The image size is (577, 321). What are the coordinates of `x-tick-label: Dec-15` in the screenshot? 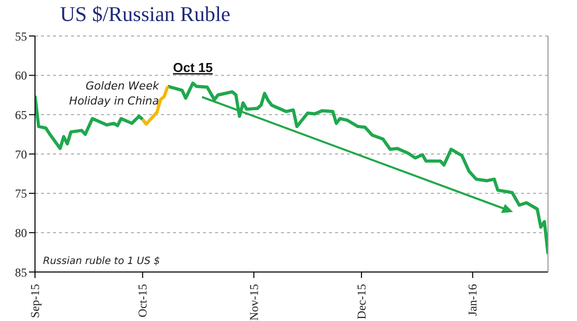 It's located at (361, 302).